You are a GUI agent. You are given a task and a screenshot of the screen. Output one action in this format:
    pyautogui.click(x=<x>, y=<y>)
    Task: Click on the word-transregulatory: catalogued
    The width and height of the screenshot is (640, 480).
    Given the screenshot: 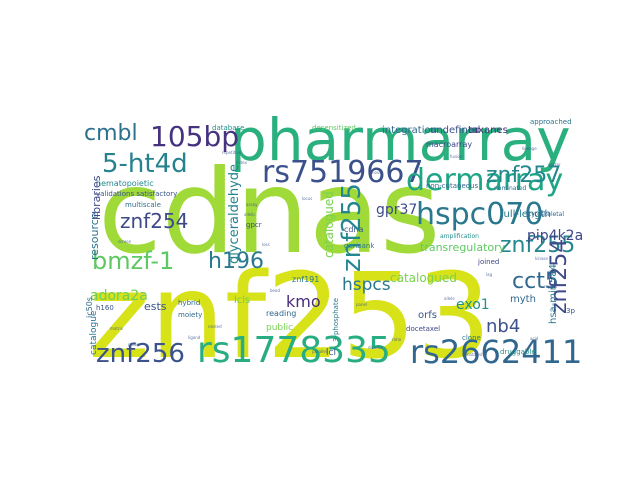 What is the action you would take?
    pyautogui.click(x=423, y=278)
    